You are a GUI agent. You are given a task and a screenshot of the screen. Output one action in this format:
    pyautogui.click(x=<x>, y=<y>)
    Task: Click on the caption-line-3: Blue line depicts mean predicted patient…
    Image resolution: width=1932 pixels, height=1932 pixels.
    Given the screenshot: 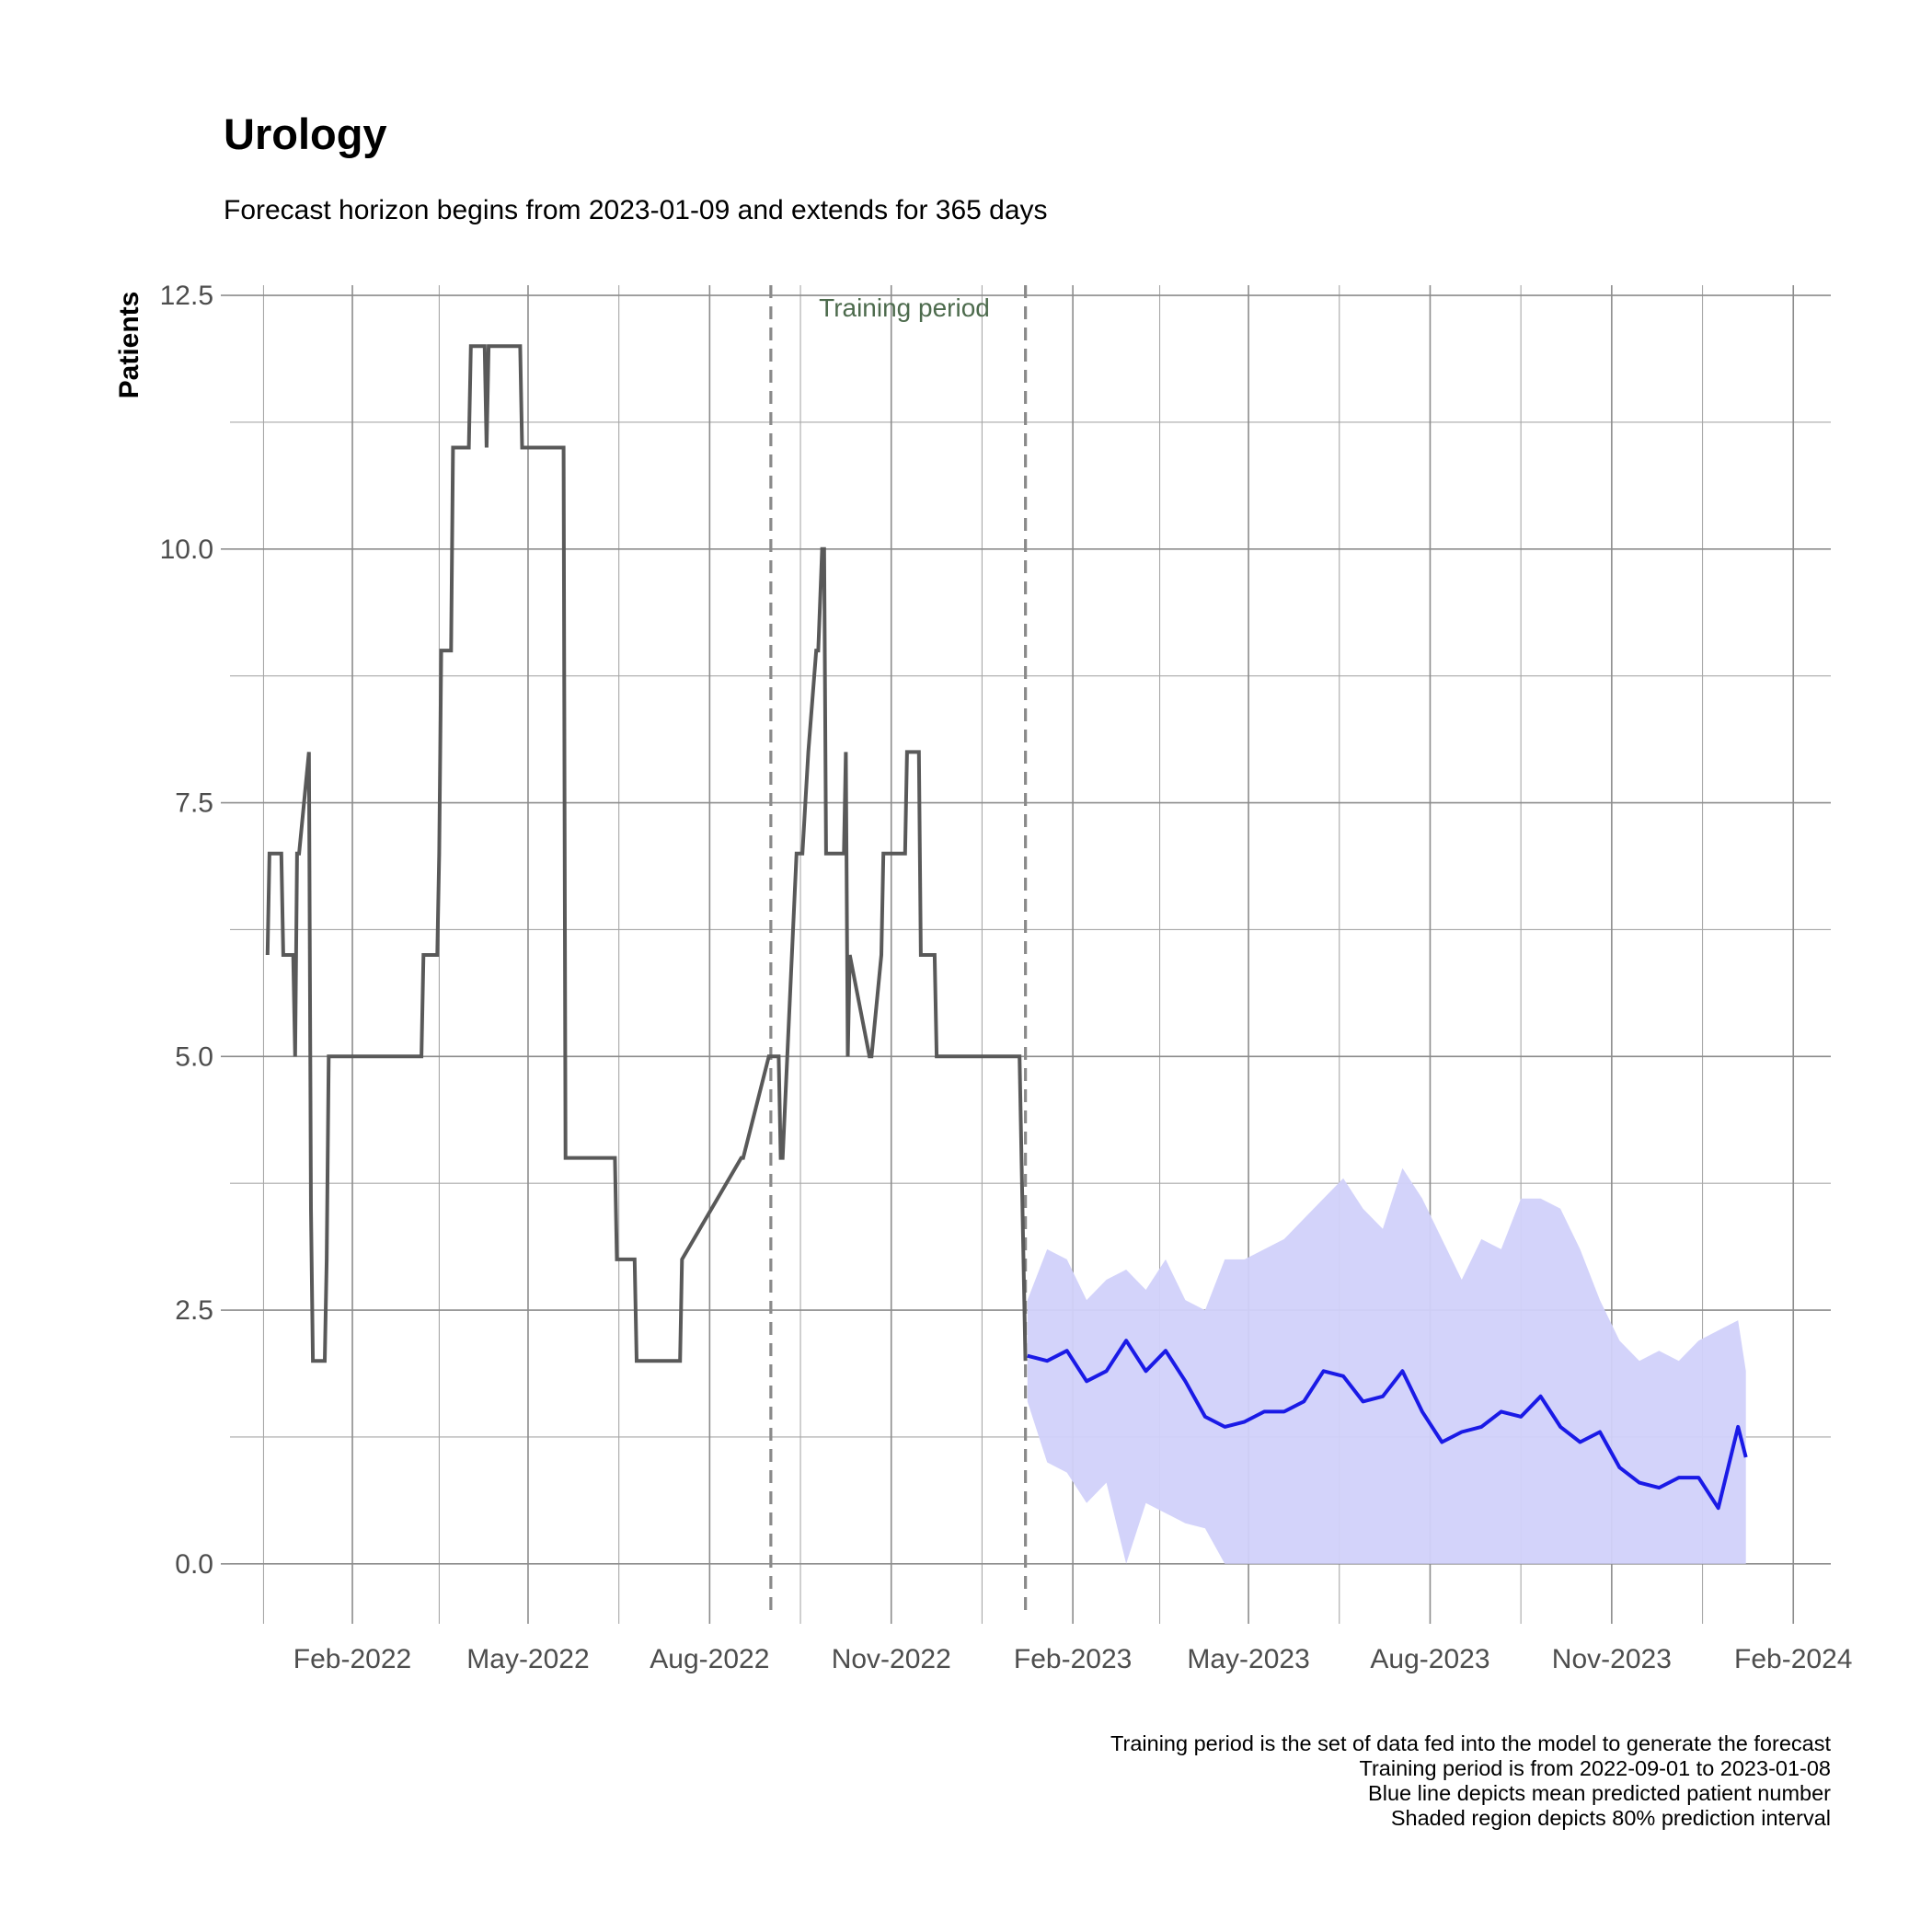 What is the action you would take?
    pyautogui.click(x=1599, y=1793)
    